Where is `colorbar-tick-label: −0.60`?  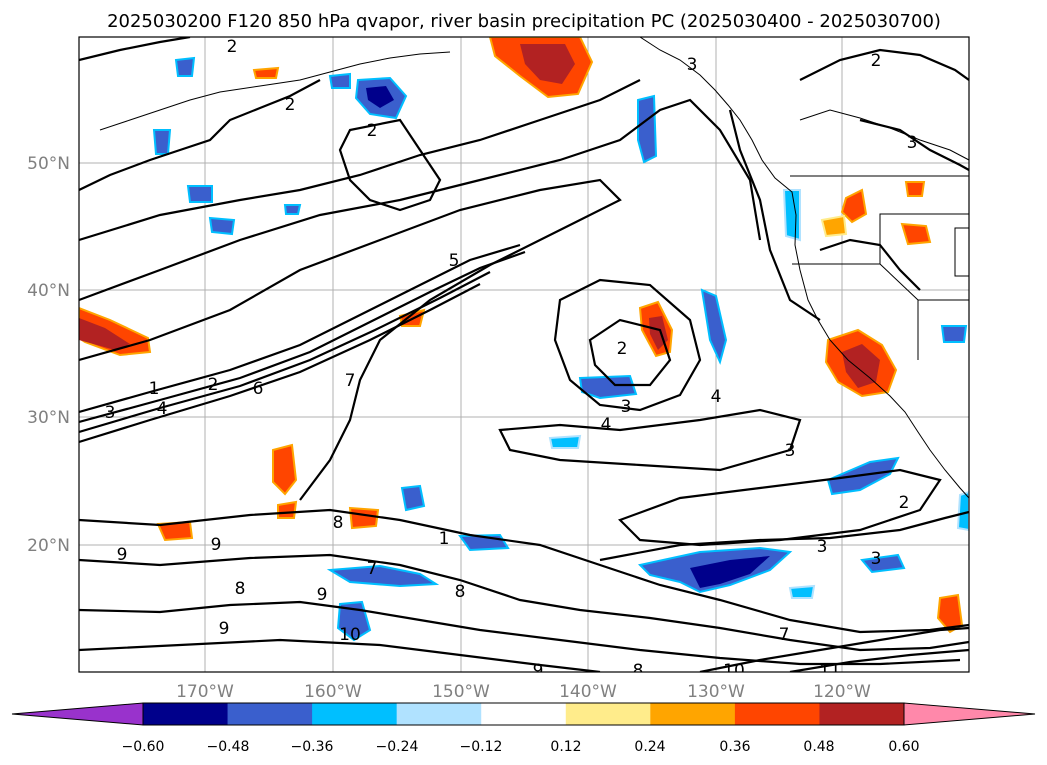
colorbar-tick-label: −0.60 is located at coordinates (143, 747).